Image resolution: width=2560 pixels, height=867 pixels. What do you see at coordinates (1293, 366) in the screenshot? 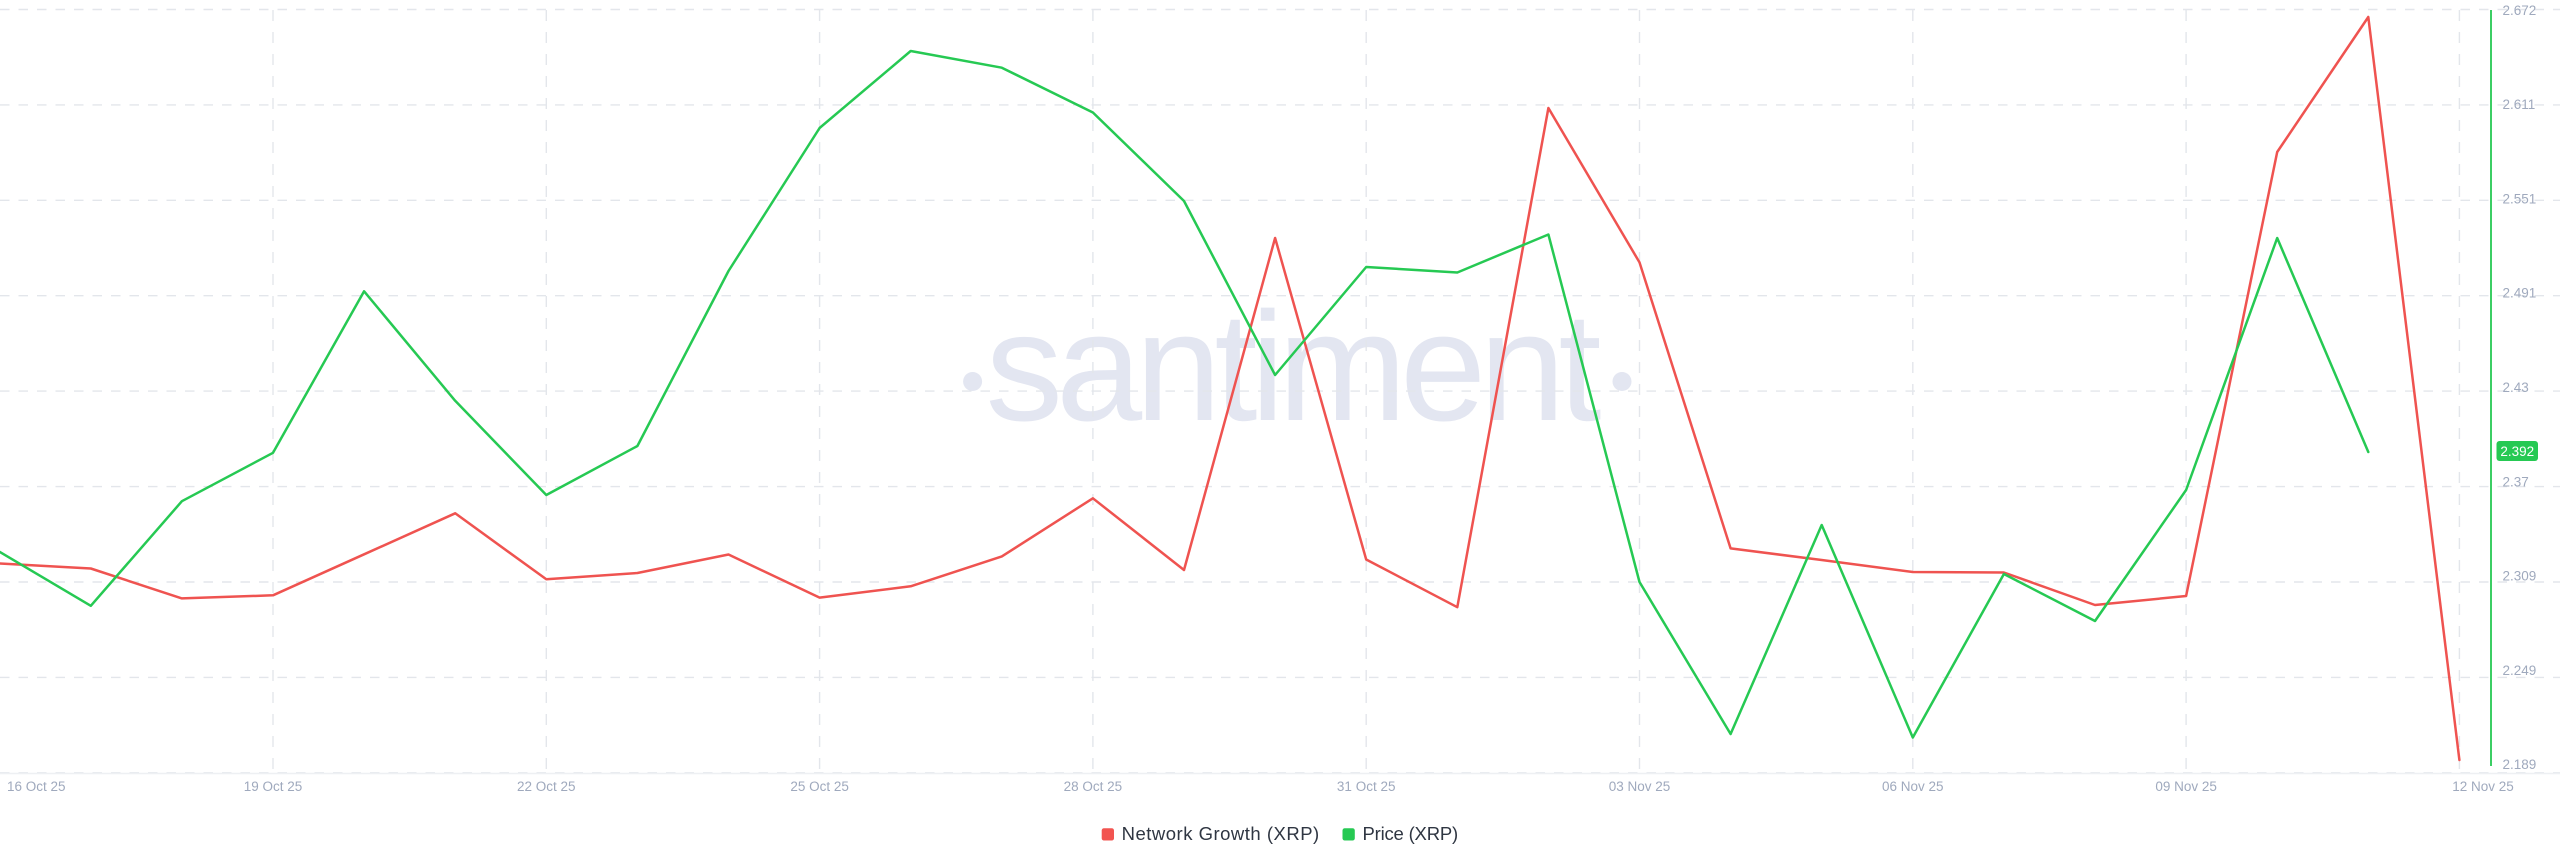
I see `svg-text: santiment` at bounding box center [1293, 366].